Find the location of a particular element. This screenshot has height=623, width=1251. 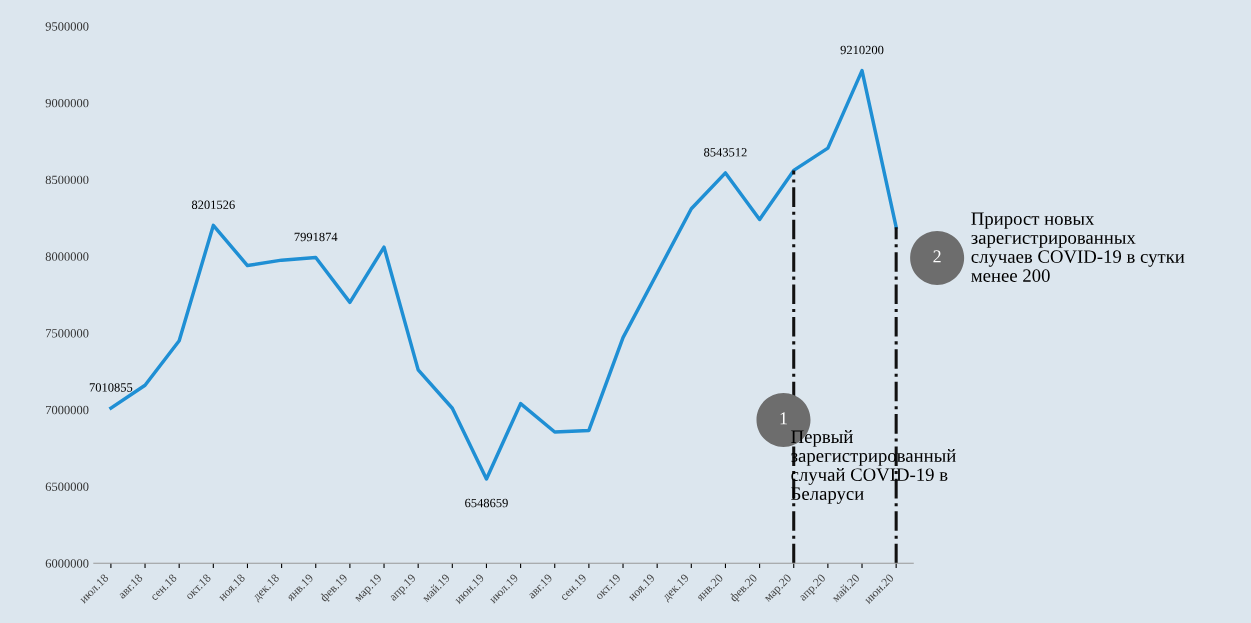

y-tick-label: 8000000 is located at coordinates (67, 256).